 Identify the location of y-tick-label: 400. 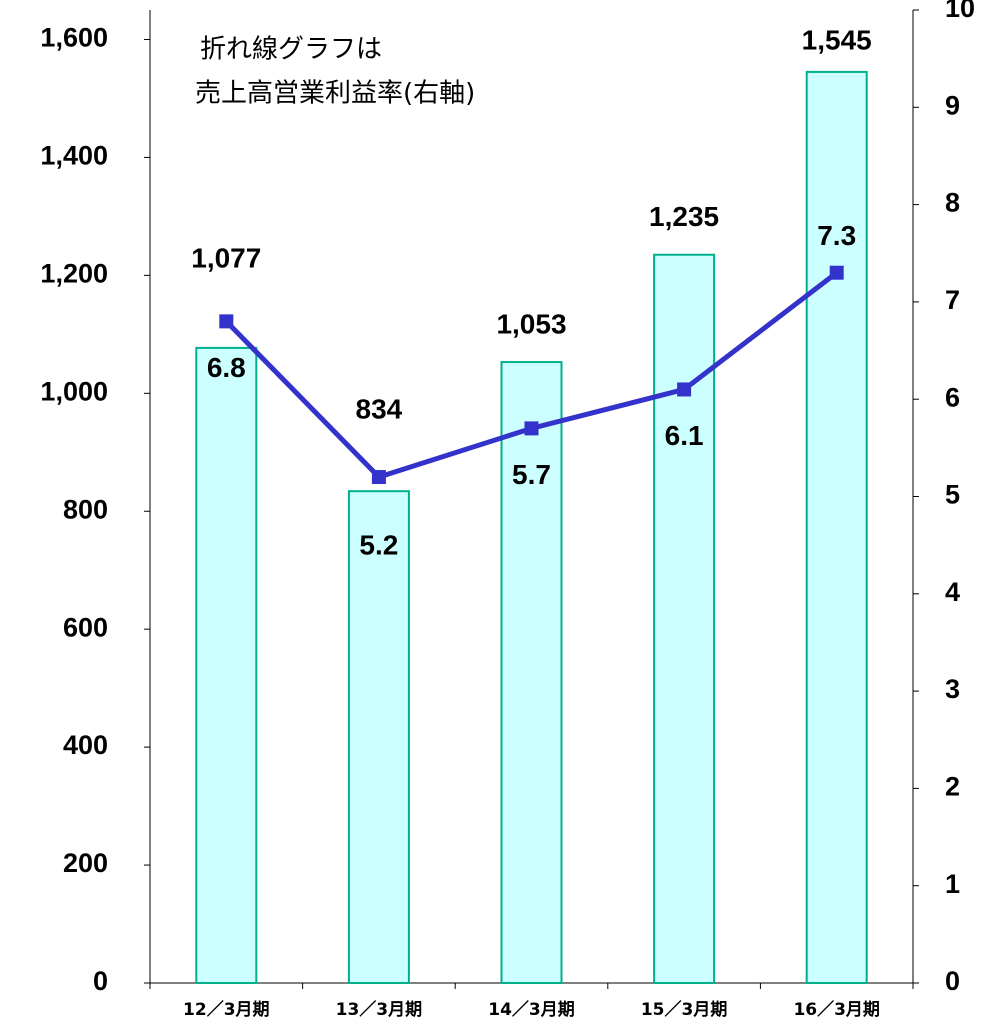
(85, 745).